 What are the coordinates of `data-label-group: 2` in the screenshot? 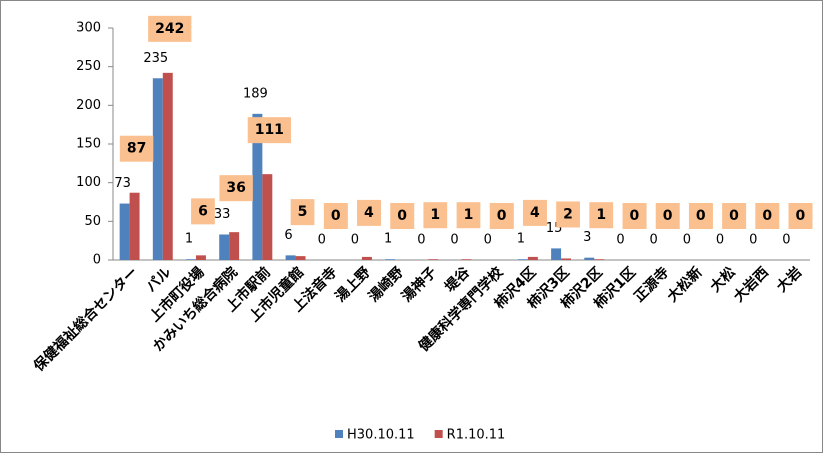 It's located at (568, 214).